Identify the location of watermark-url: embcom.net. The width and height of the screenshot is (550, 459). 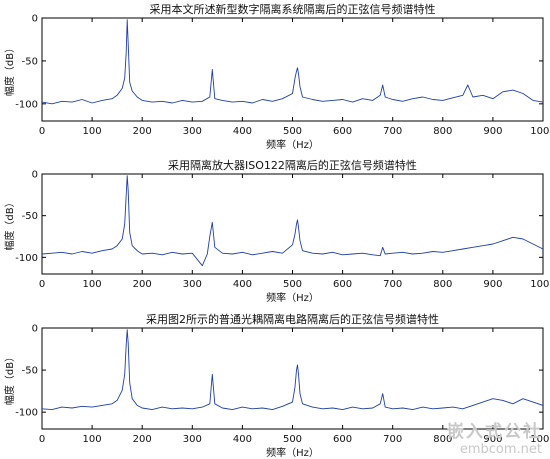
(500, 449).